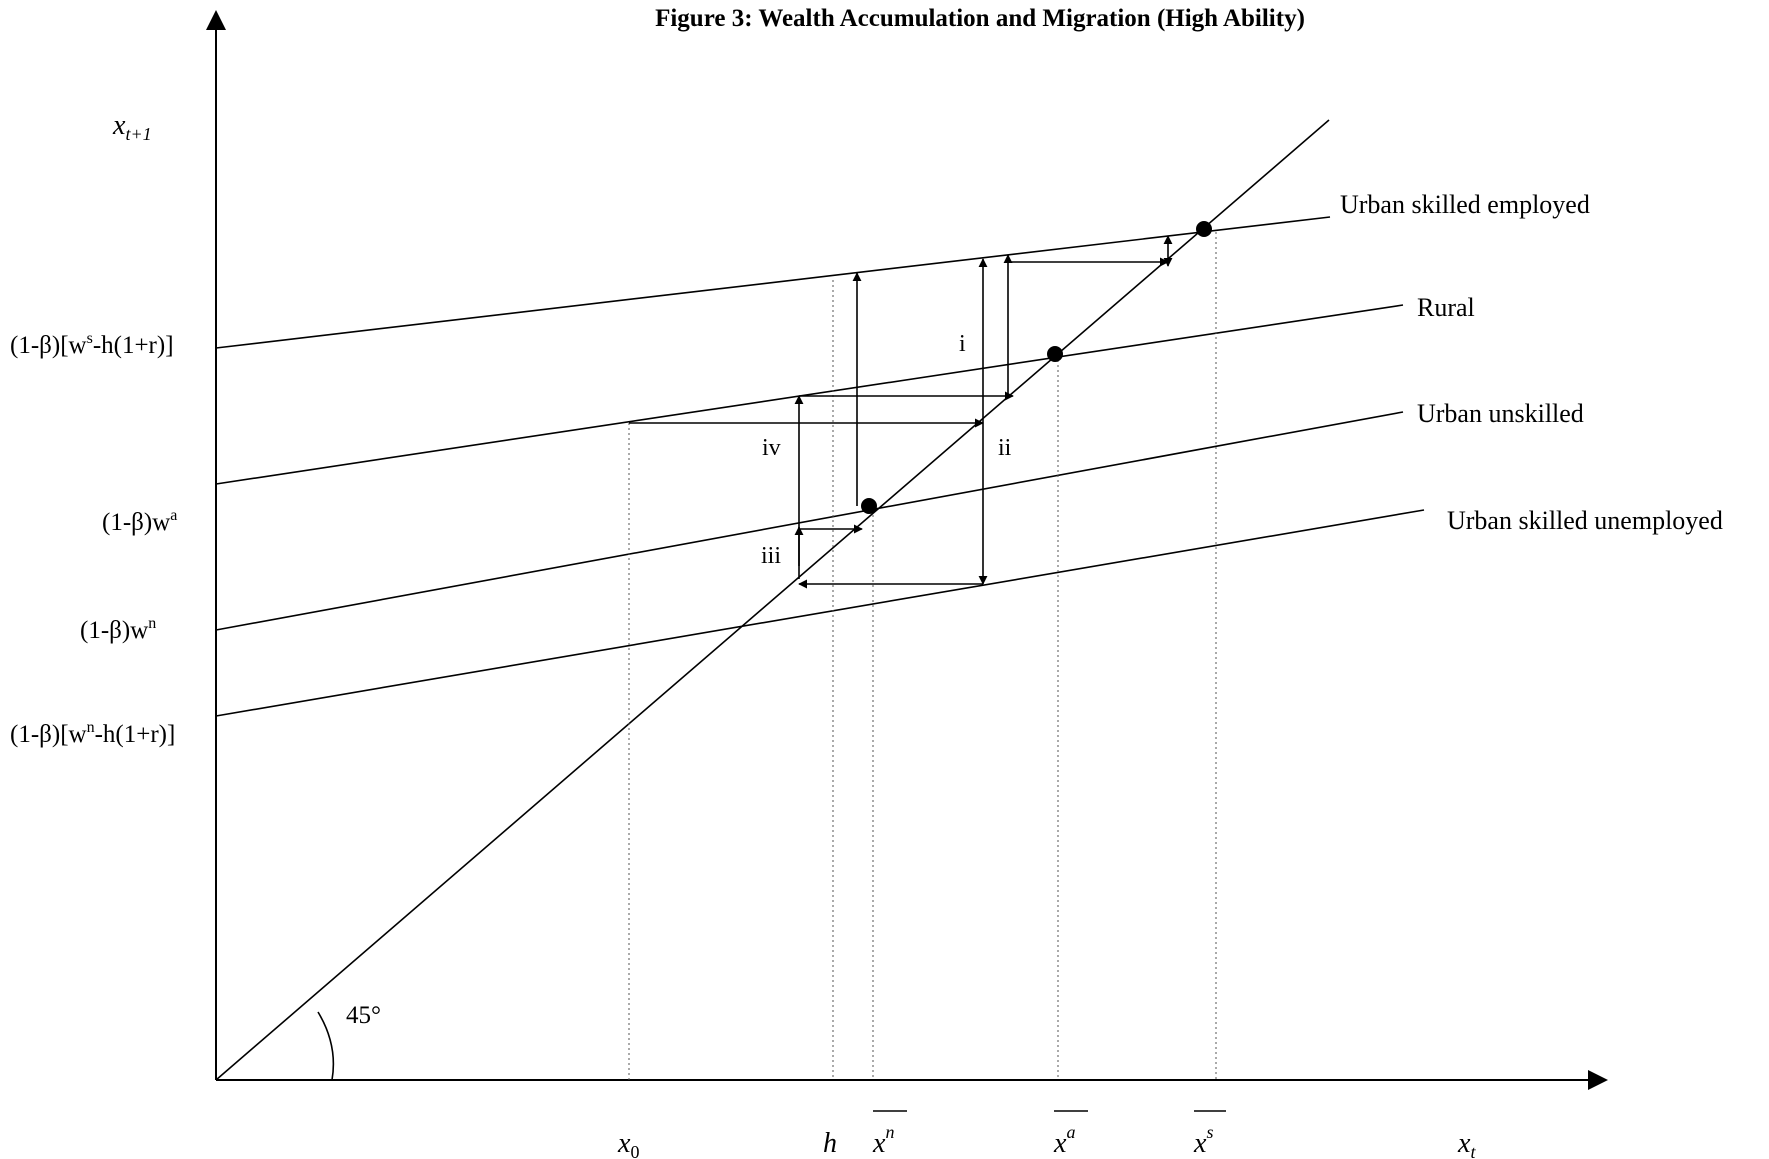  I want to click on label-urban-skilled-unemployed: Urban skilled unemployed, so click(1585, 520).